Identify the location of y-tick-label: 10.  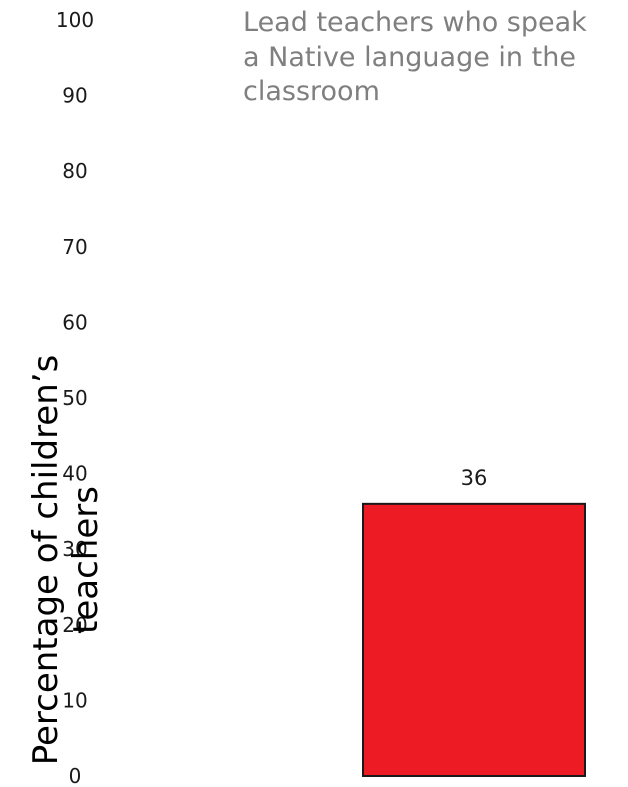
(74, 700).